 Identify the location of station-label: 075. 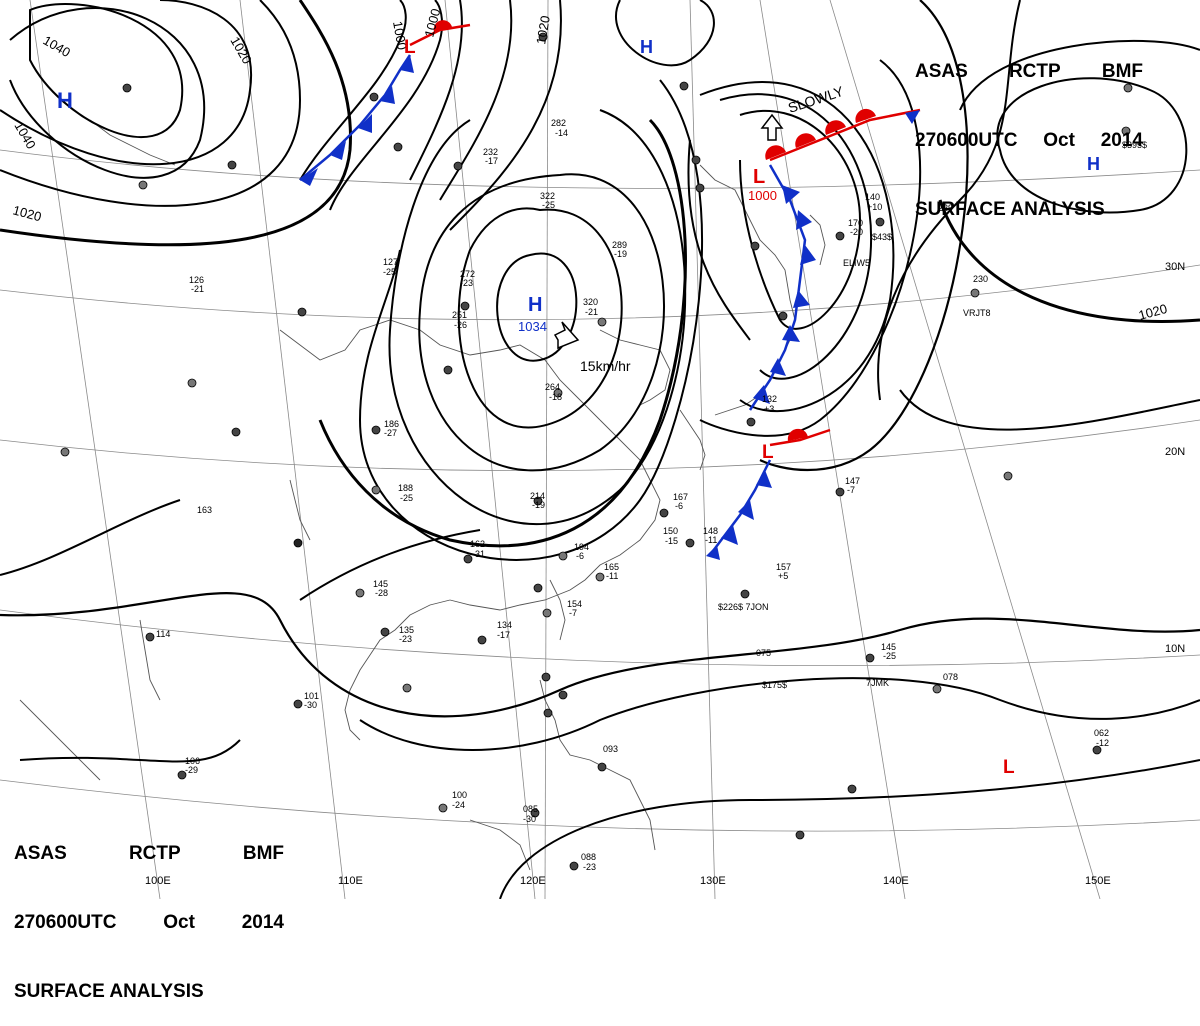
(763, 653).